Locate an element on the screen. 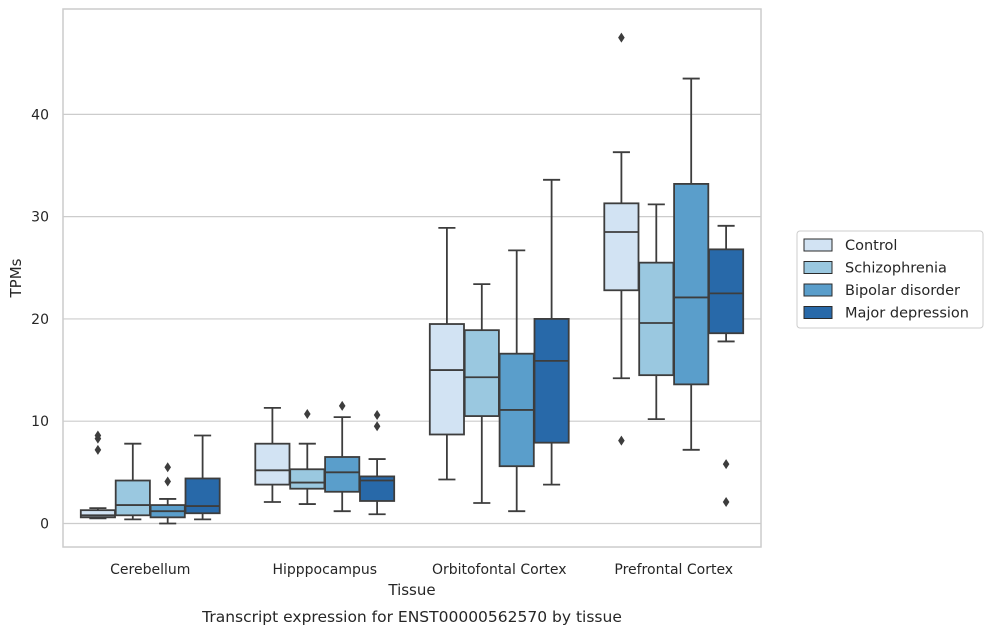 The height and width of the screenshot is (634, 993). legend-frame is located at coordinates (890, 279).